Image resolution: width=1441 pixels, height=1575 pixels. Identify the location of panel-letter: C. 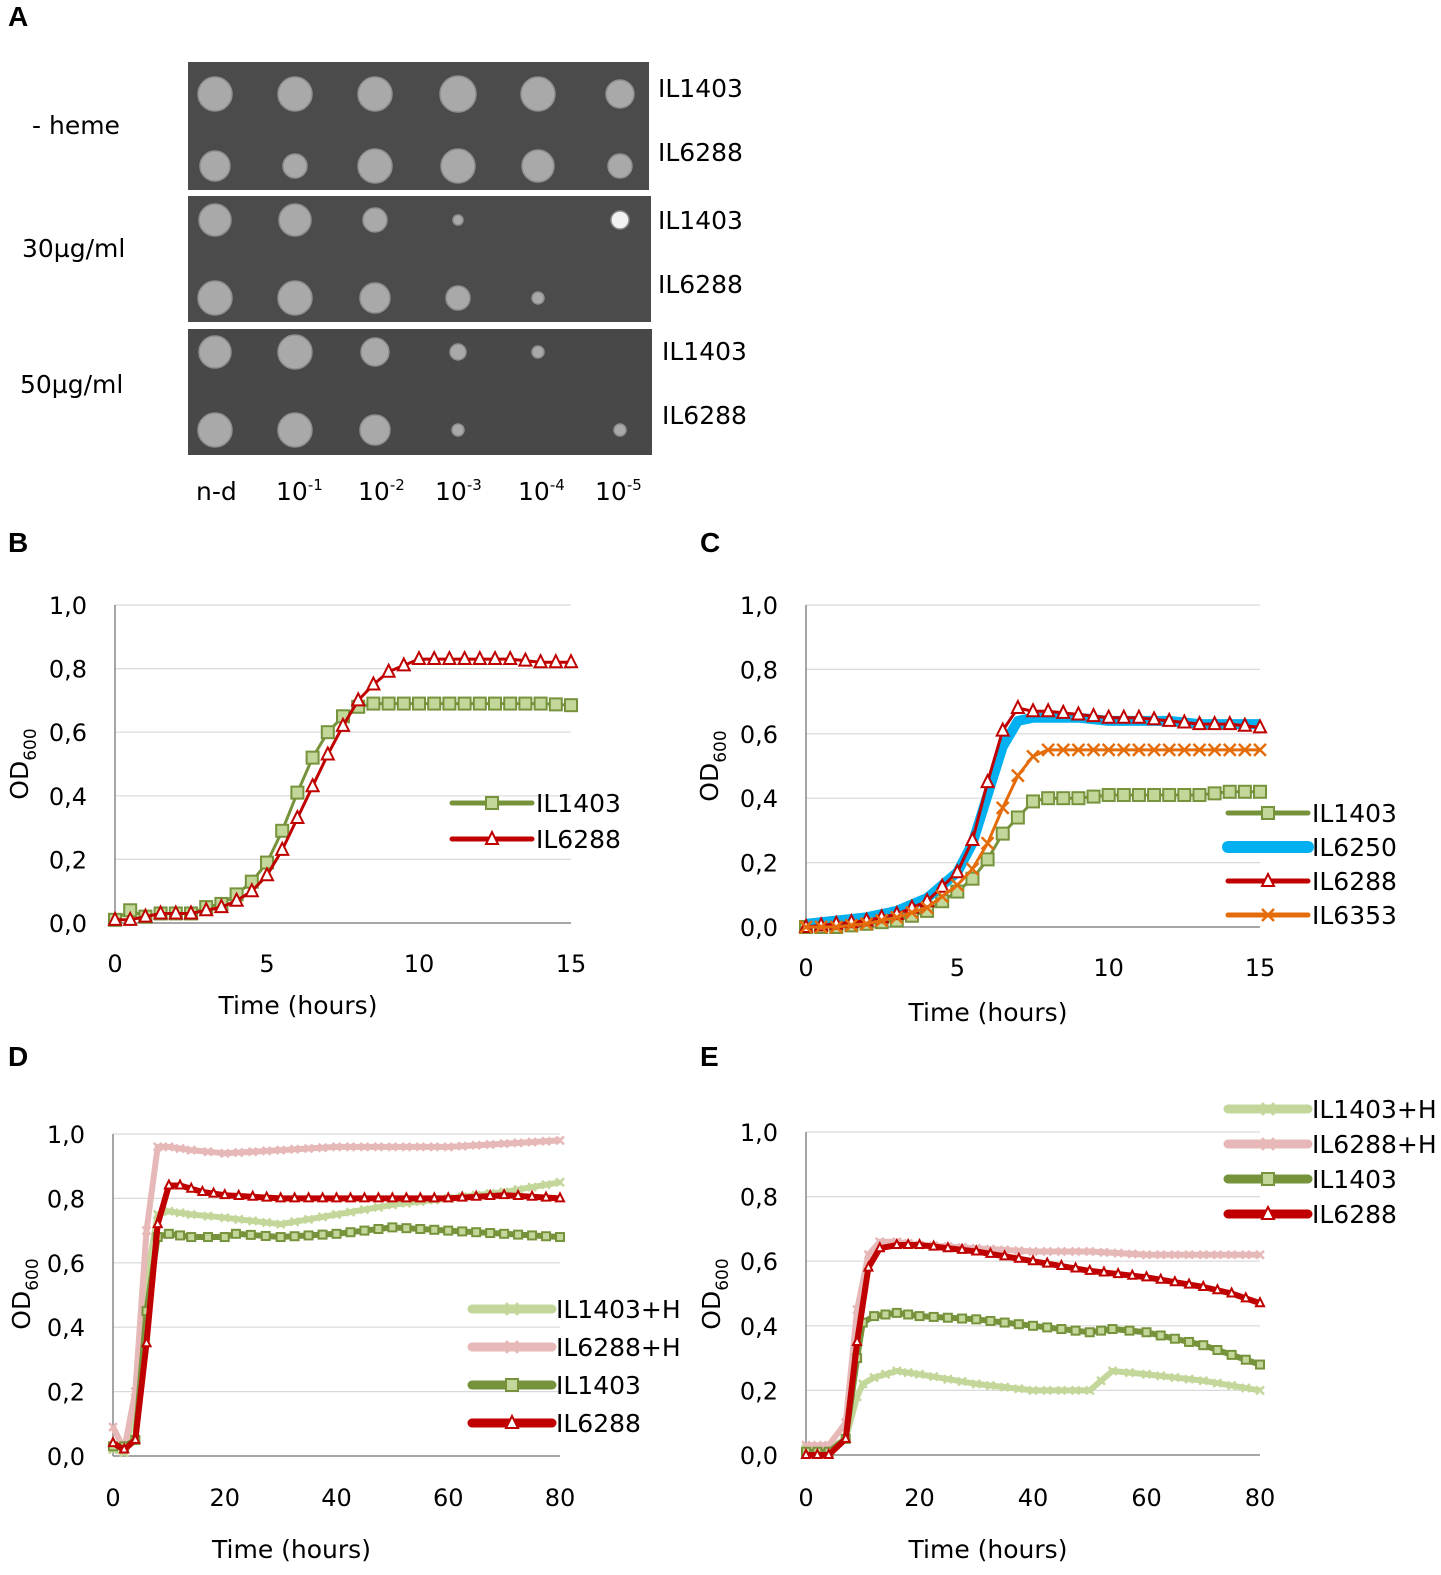
(710, 542).